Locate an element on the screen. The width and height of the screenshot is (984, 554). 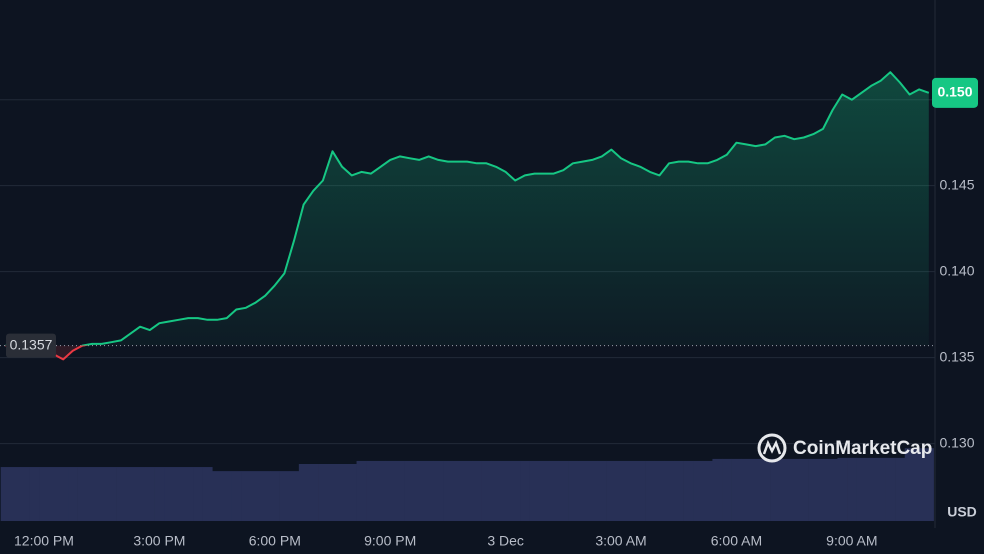
currency-label: USD is located at coordinates (962, 512).